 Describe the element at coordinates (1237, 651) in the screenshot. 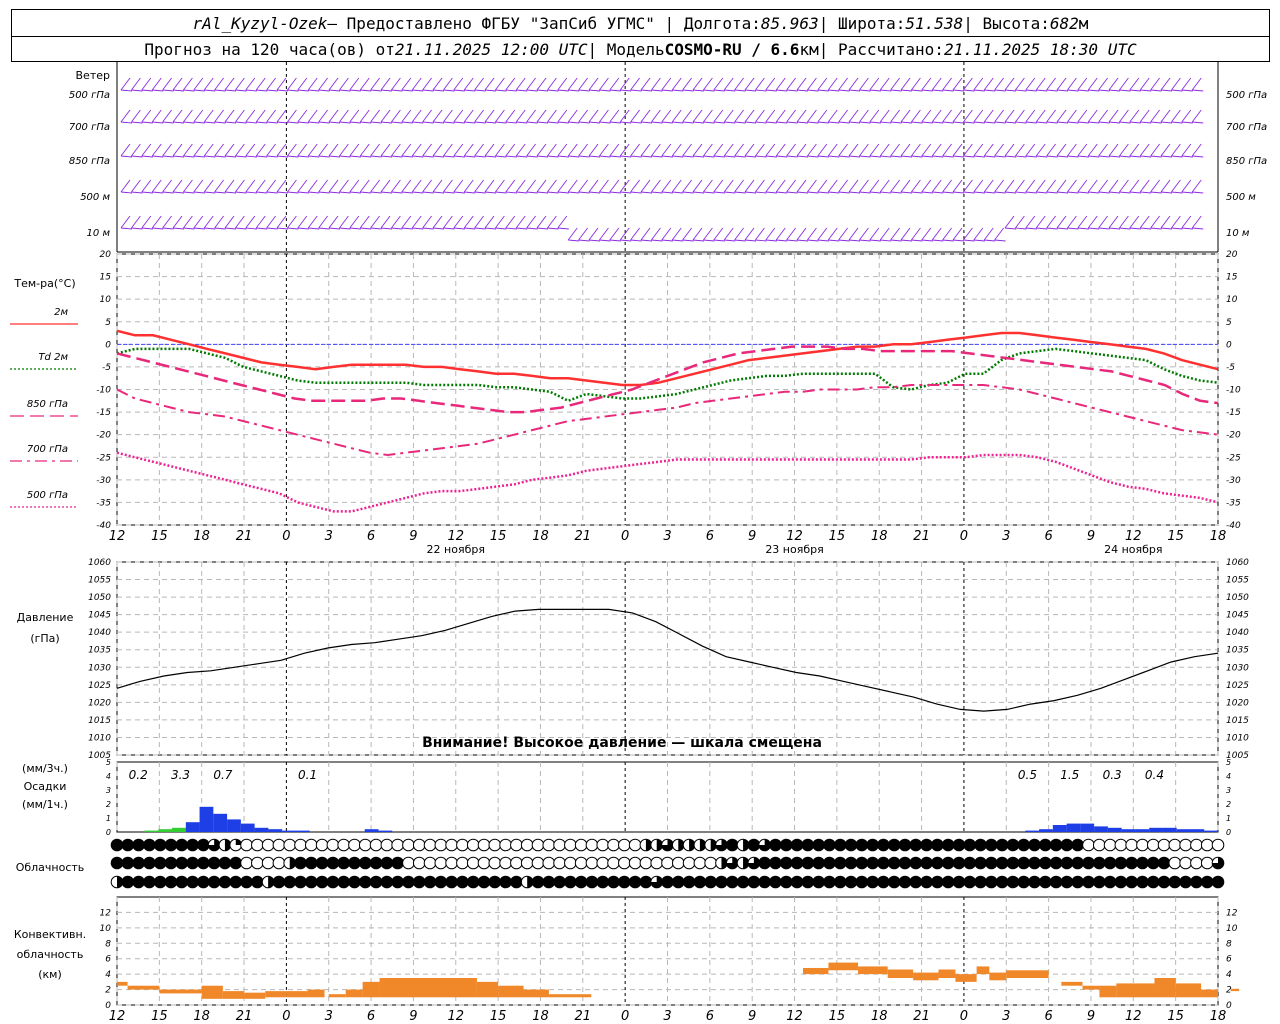

I see `pressure-ytick-right: 1035` at that location.